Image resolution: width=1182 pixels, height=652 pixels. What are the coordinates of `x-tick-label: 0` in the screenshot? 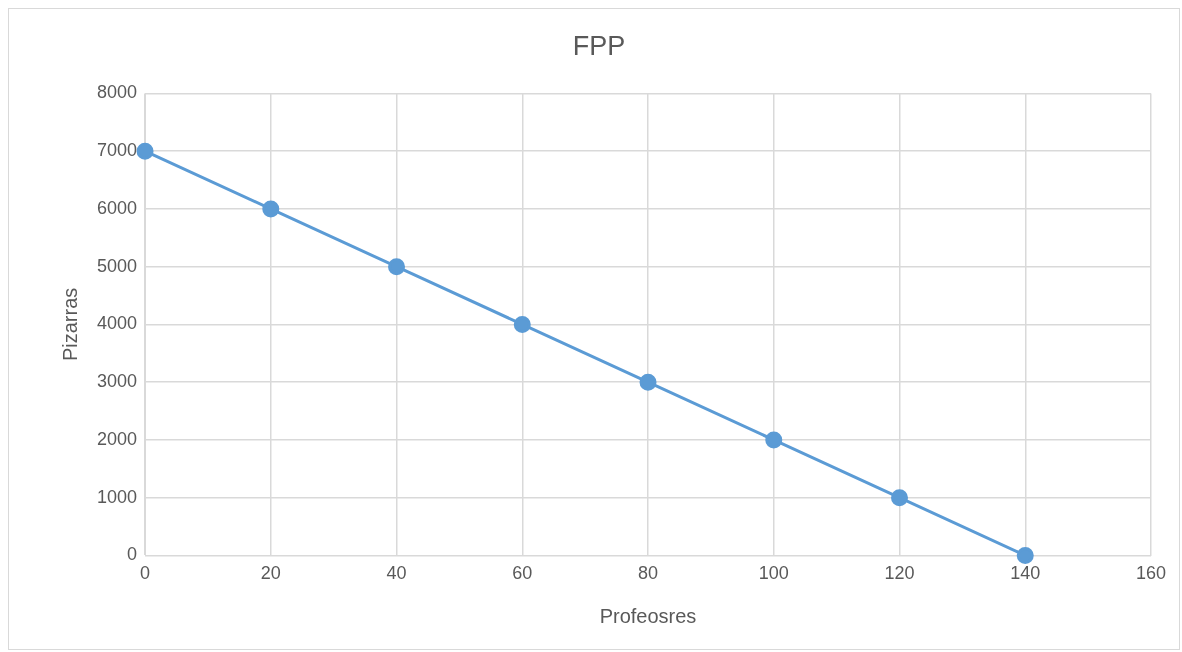 It's located at (145, 573).